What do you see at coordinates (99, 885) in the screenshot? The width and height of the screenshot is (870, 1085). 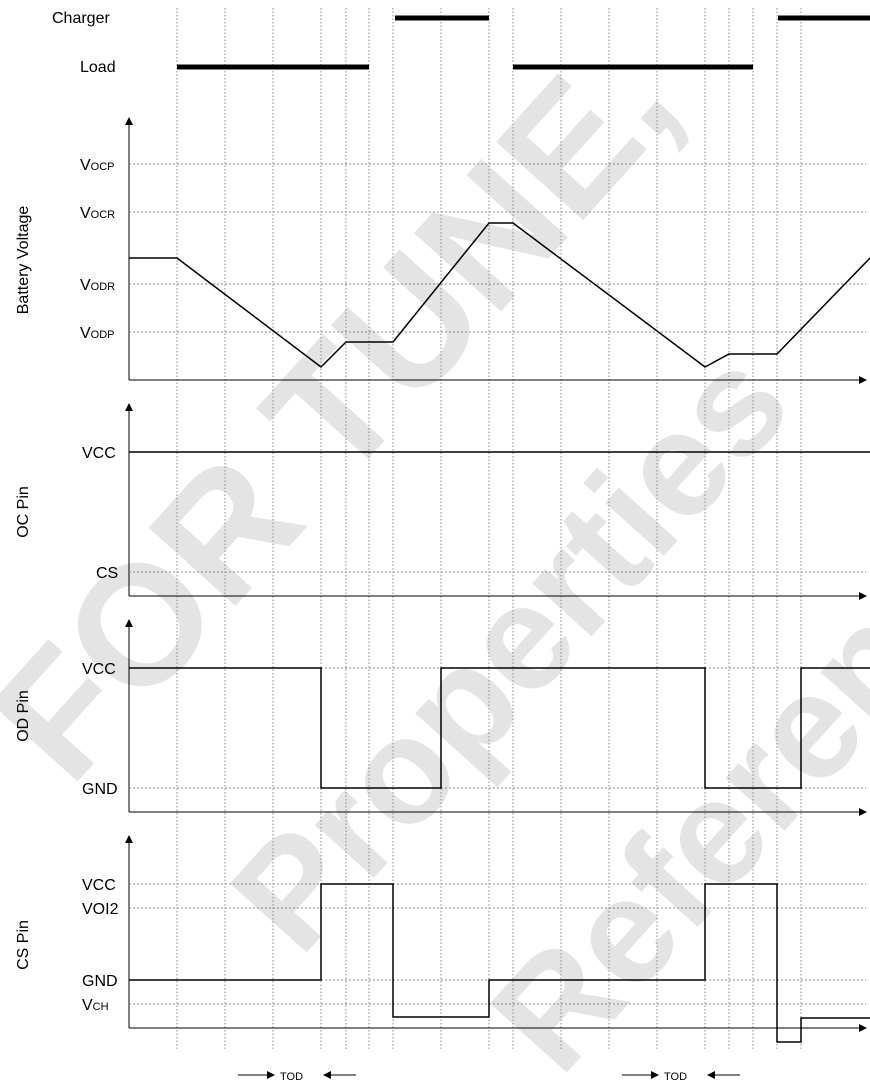 I see `cs-vcc-label: VCC` at bounding box center [99, 885].